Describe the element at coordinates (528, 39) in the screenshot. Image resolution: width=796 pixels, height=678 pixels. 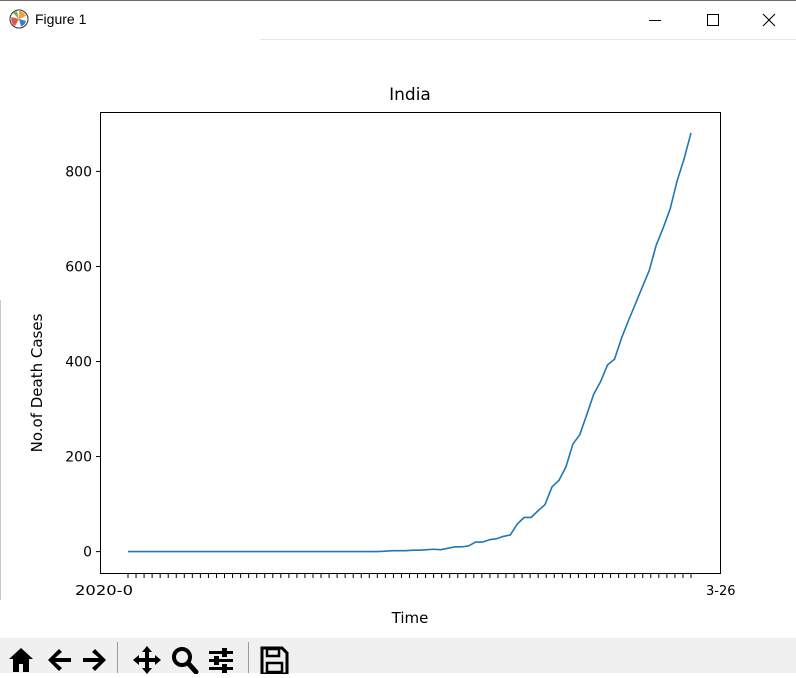
I see `titlebar-divider` at that location.